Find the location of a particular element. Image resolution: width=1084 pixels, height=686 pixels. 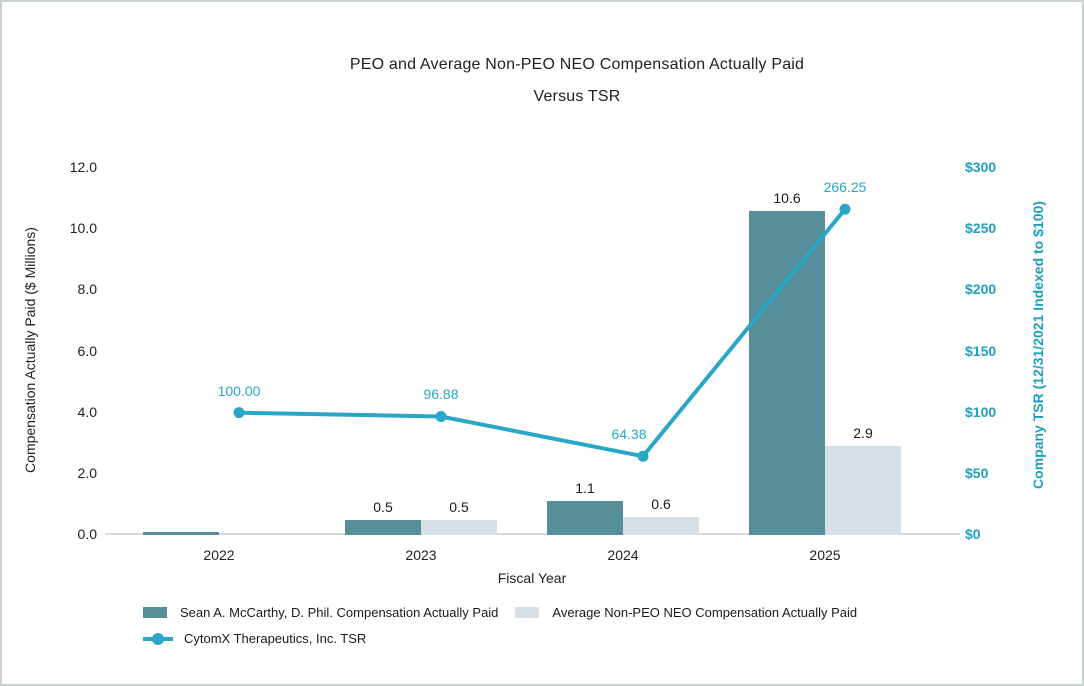

y-tick-right: $100 is located at coordinates (981, 411).